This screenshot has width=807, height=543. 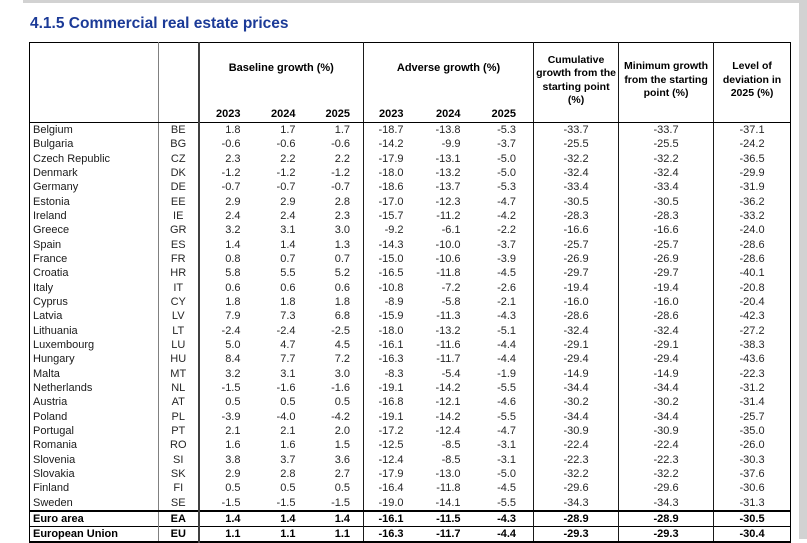 What do you see at coordinates (336, 114) in the screenshot?
I see `baseline-year-2025-header: 2025` at bounding box center [336, 114].